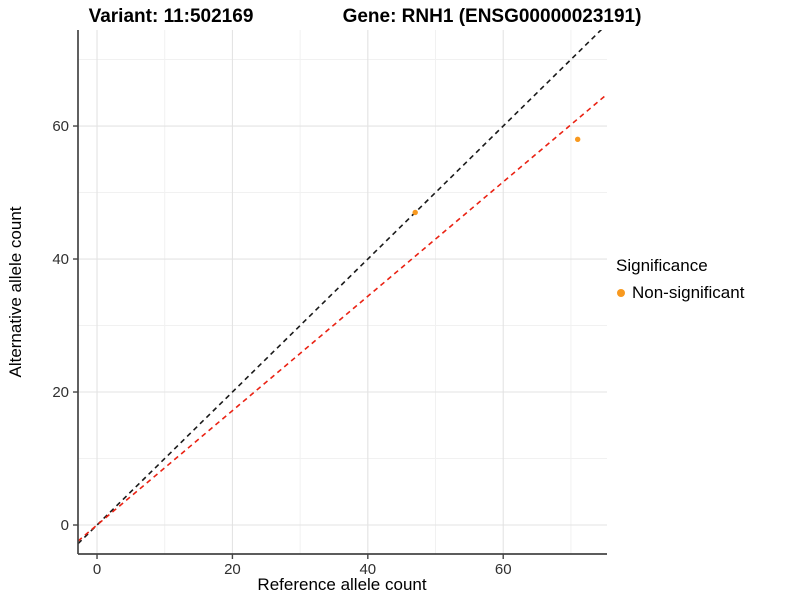  What do you see at coordinates (60, 259) in the screenshot?
I see `y-tick-label: 40` at bounding box center [60, 259].